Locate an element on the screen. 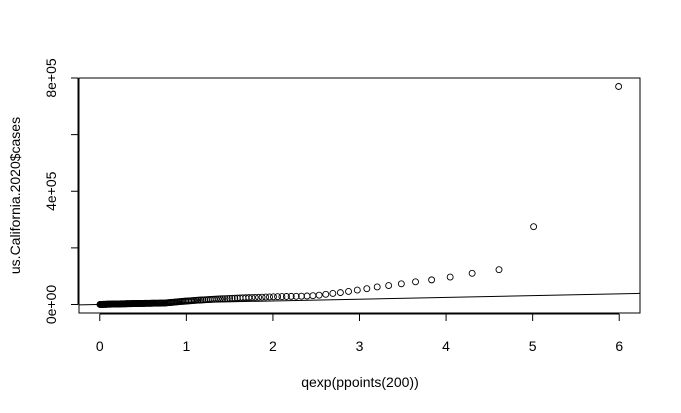  y-tick-label: 4e+05 is located at coordinates (51, 191).